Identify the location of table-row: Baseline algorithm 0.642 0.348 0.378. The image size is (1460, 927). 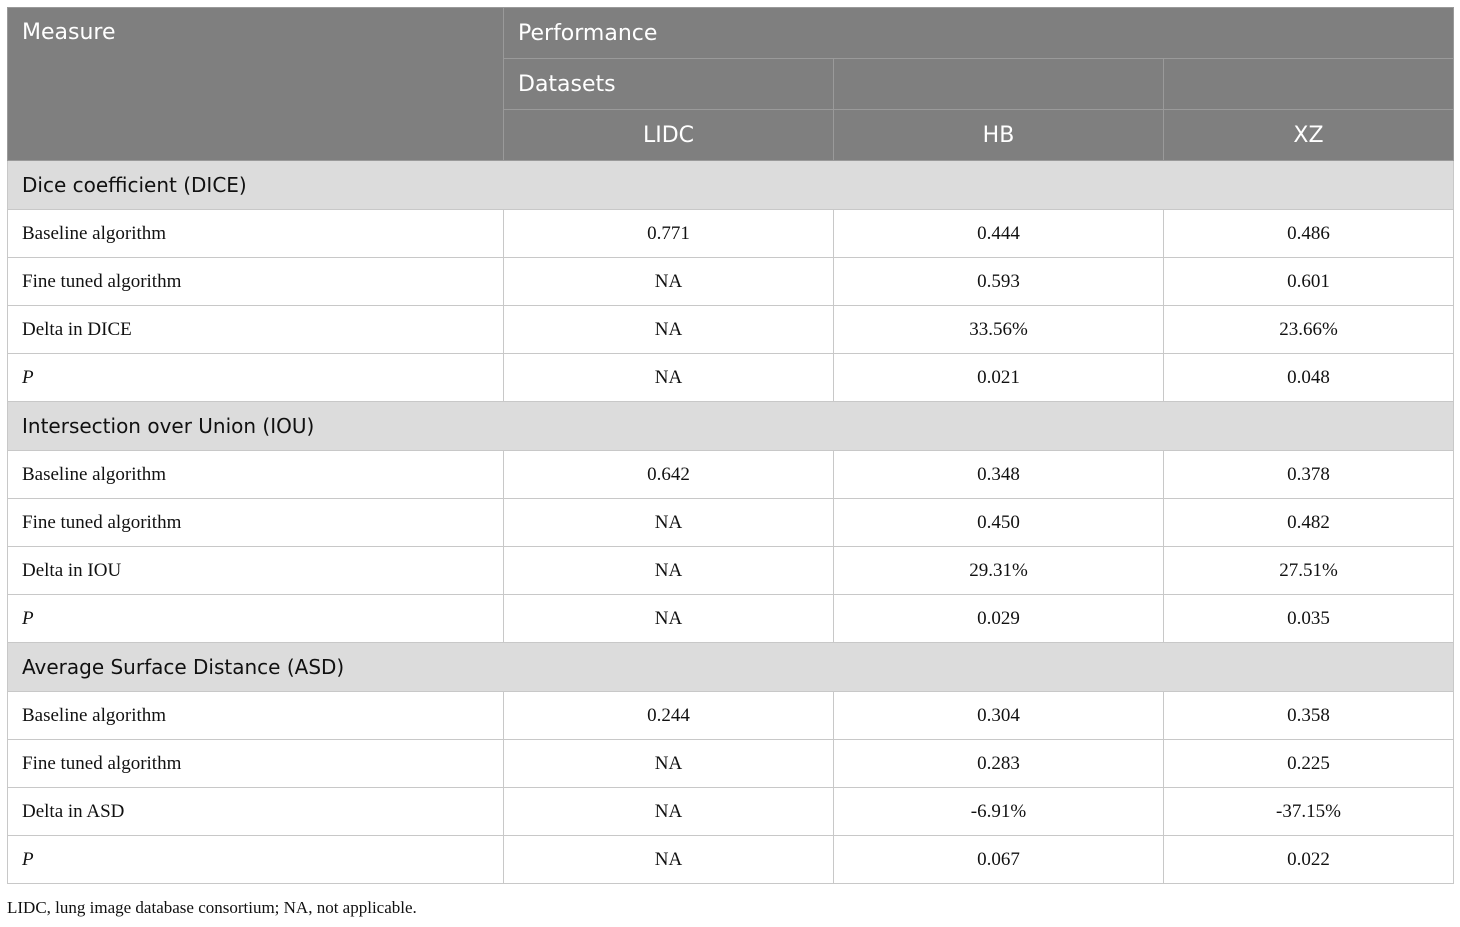
(731, 474).